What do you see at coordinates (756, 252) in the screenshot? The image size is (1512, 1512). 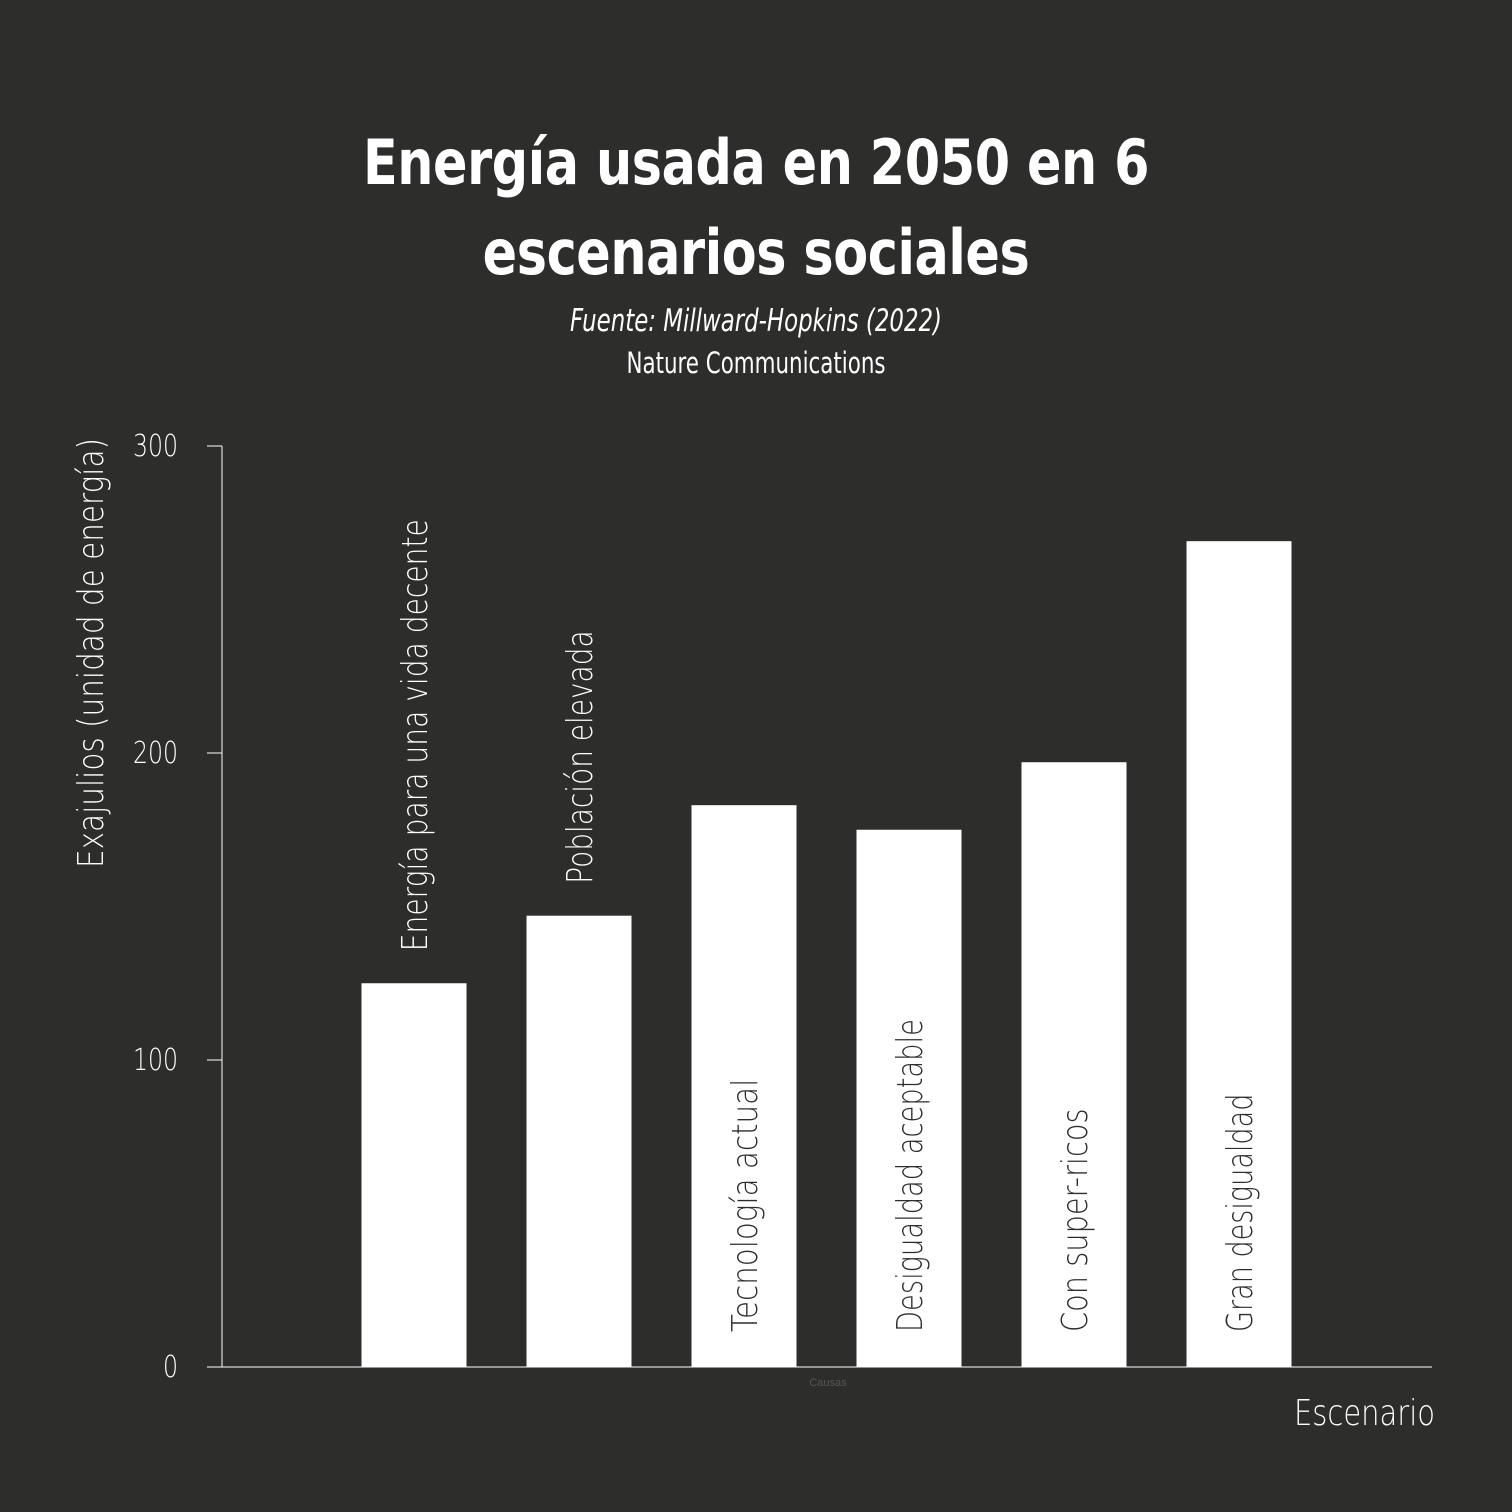 I see `chart-title-line2: escenarios sociales` at bounding box center [756, 252].